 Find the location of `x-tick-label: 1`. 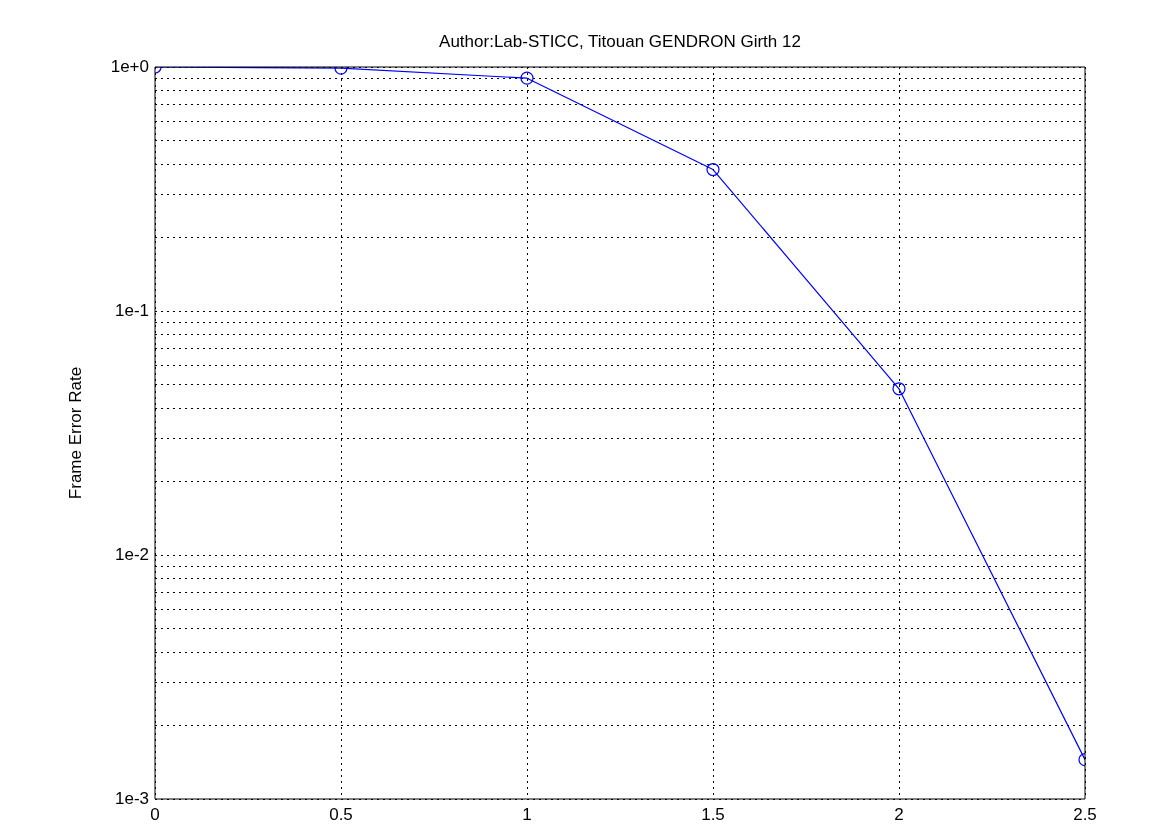

x-tick-label: 1 is located at coordinates (527, 814).